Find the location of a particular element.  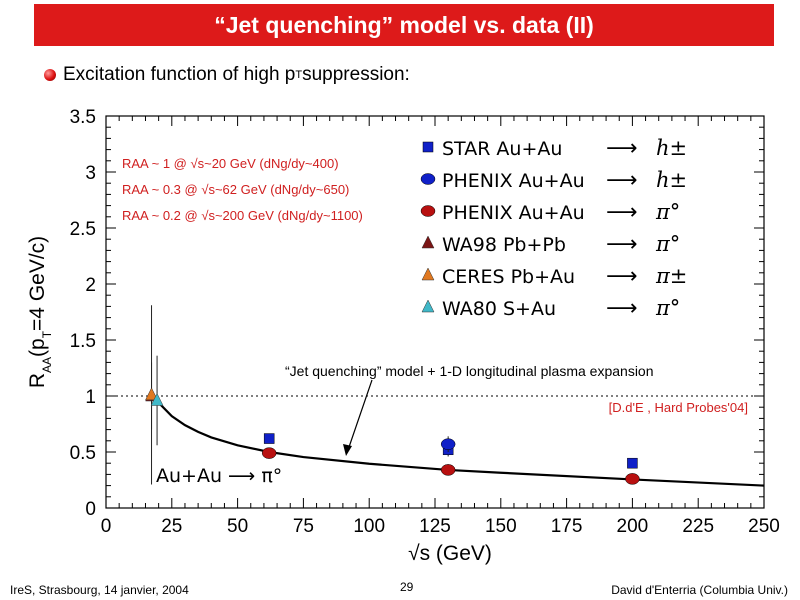

y-tick-label: 3.5 is located at coordinates (83, 117).